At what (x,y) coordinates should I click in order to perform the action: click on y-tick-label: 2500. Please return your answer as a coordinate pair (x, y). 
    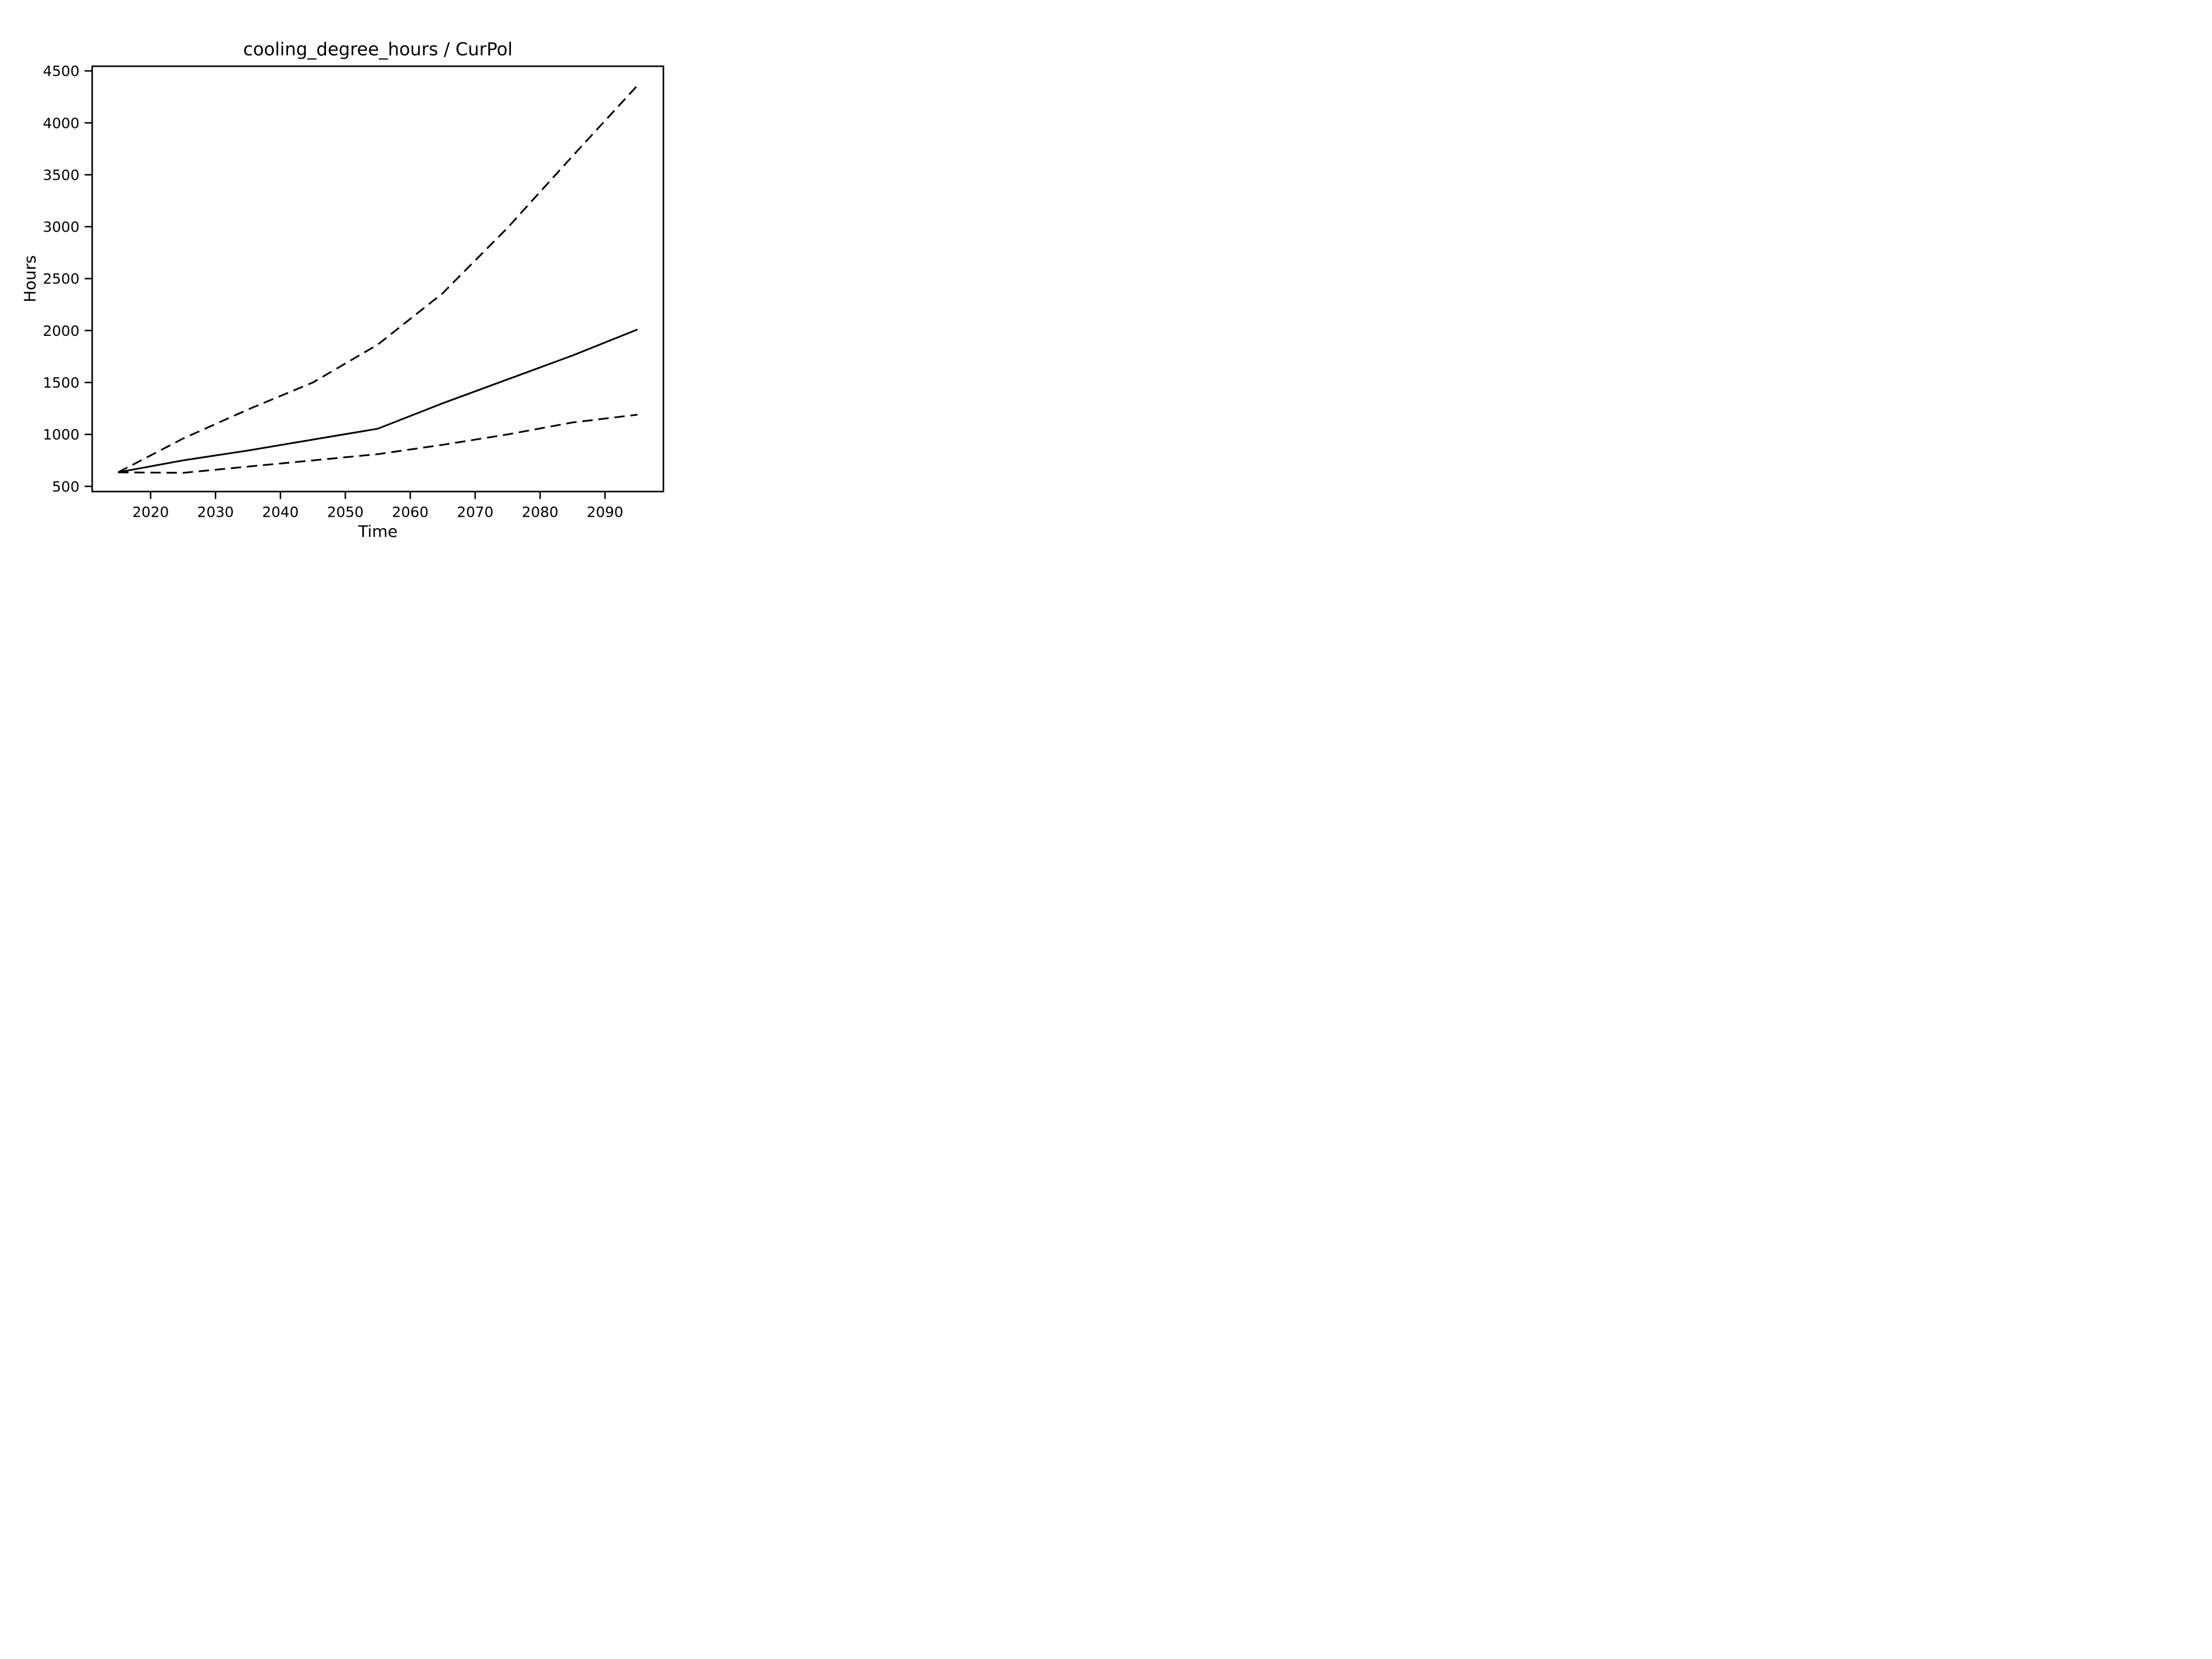
    Looking at the image, I should click on (61, 279).